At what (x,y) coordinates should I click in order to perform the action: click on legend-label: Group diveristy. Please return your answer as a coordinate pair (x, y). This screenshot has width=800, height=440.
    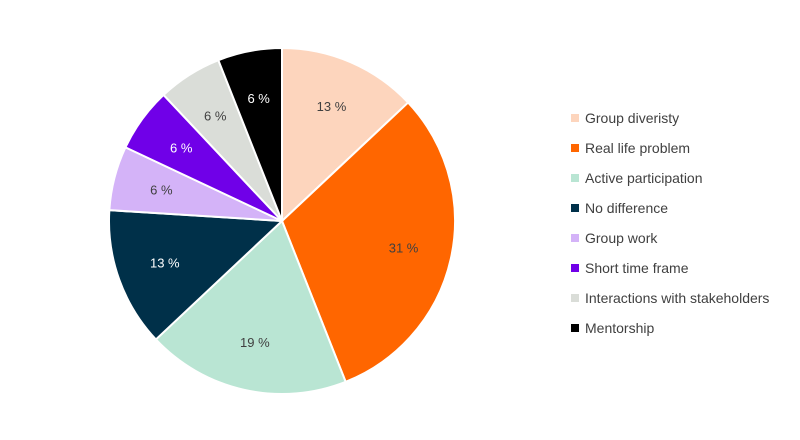
    Looking at the image, I should click on (632, 118).